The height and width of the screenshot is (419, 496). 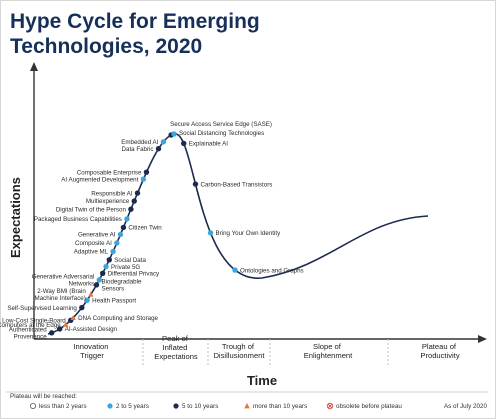 What do you see at coordinates (91, 252) in the screenshot?
I see `tech-label: Adaptive ML` at bounding box center [91, 252].